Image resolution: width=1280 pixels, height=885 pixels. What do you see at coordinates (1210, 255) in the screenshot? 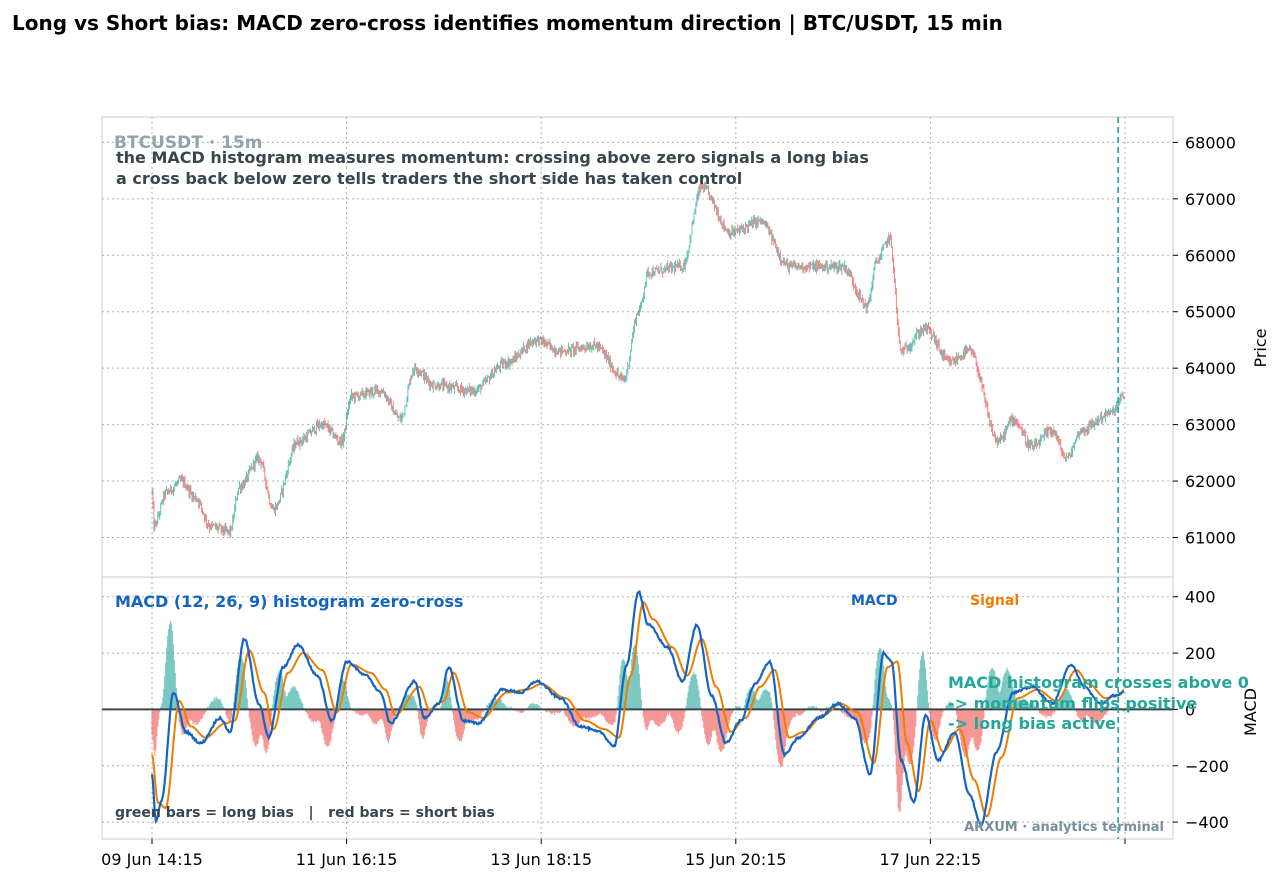
I see `price-tick-label: 66000` at bounding box center [1210, 255].